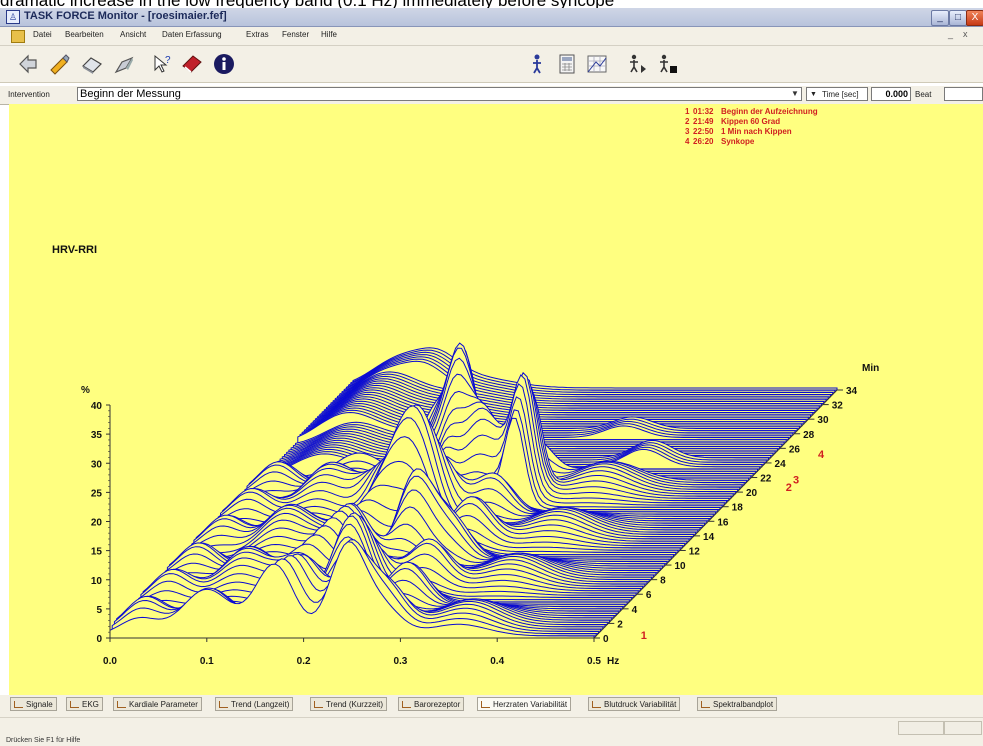  I want to click on help-pointer-icon: ?, so click(162, 64).